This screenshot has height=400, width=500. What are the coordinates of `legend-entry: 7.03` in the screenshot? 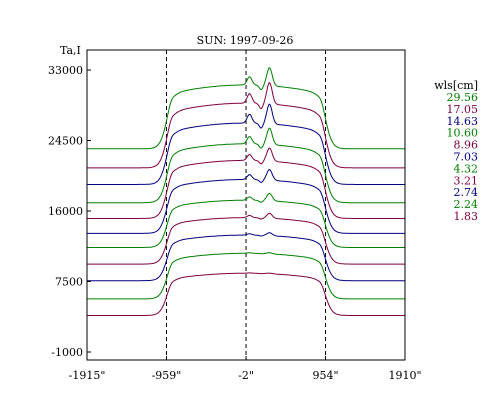 It's located at (466, 157).